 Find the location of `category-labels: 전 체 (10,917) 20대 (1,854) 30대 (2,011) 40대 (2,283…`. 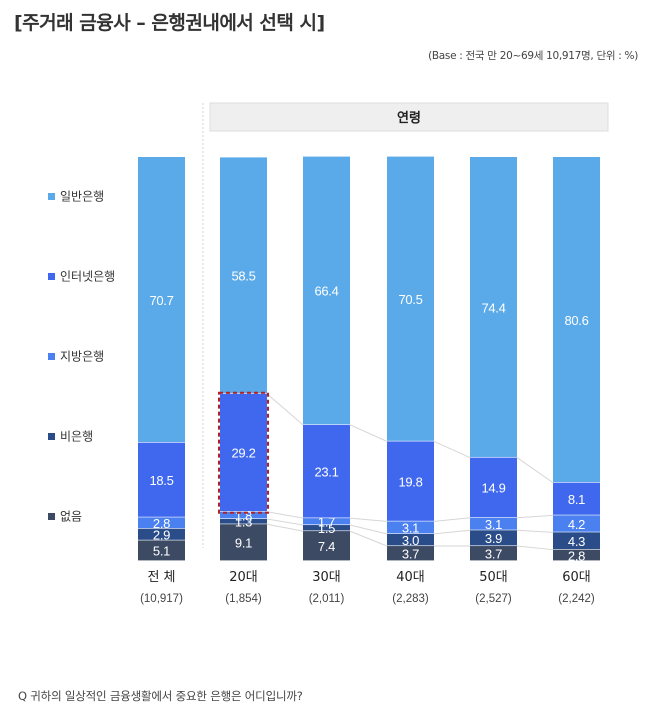

category-labels: 전 체 (10,917) 20대 (1,854) 30대 (2,011) 40대 (2,283… is located at coordinates (367, 587).